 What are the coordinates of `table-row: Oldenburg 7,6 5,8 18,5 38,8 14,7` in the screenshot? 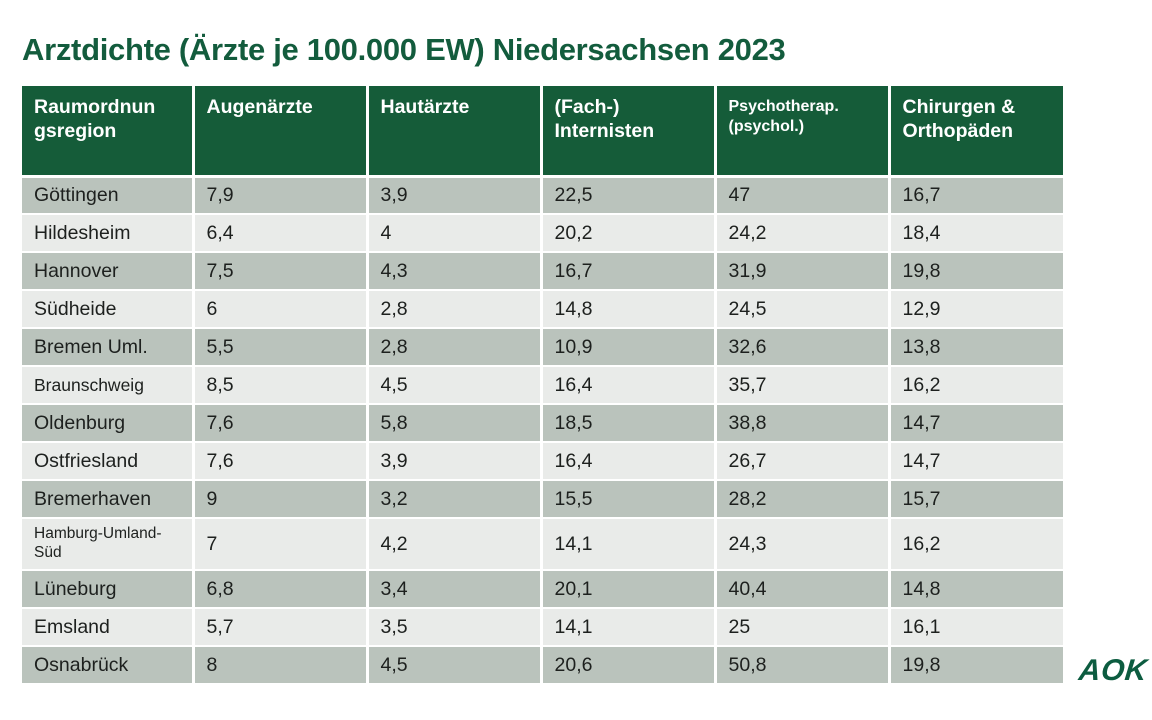 It's located at (542, 423).